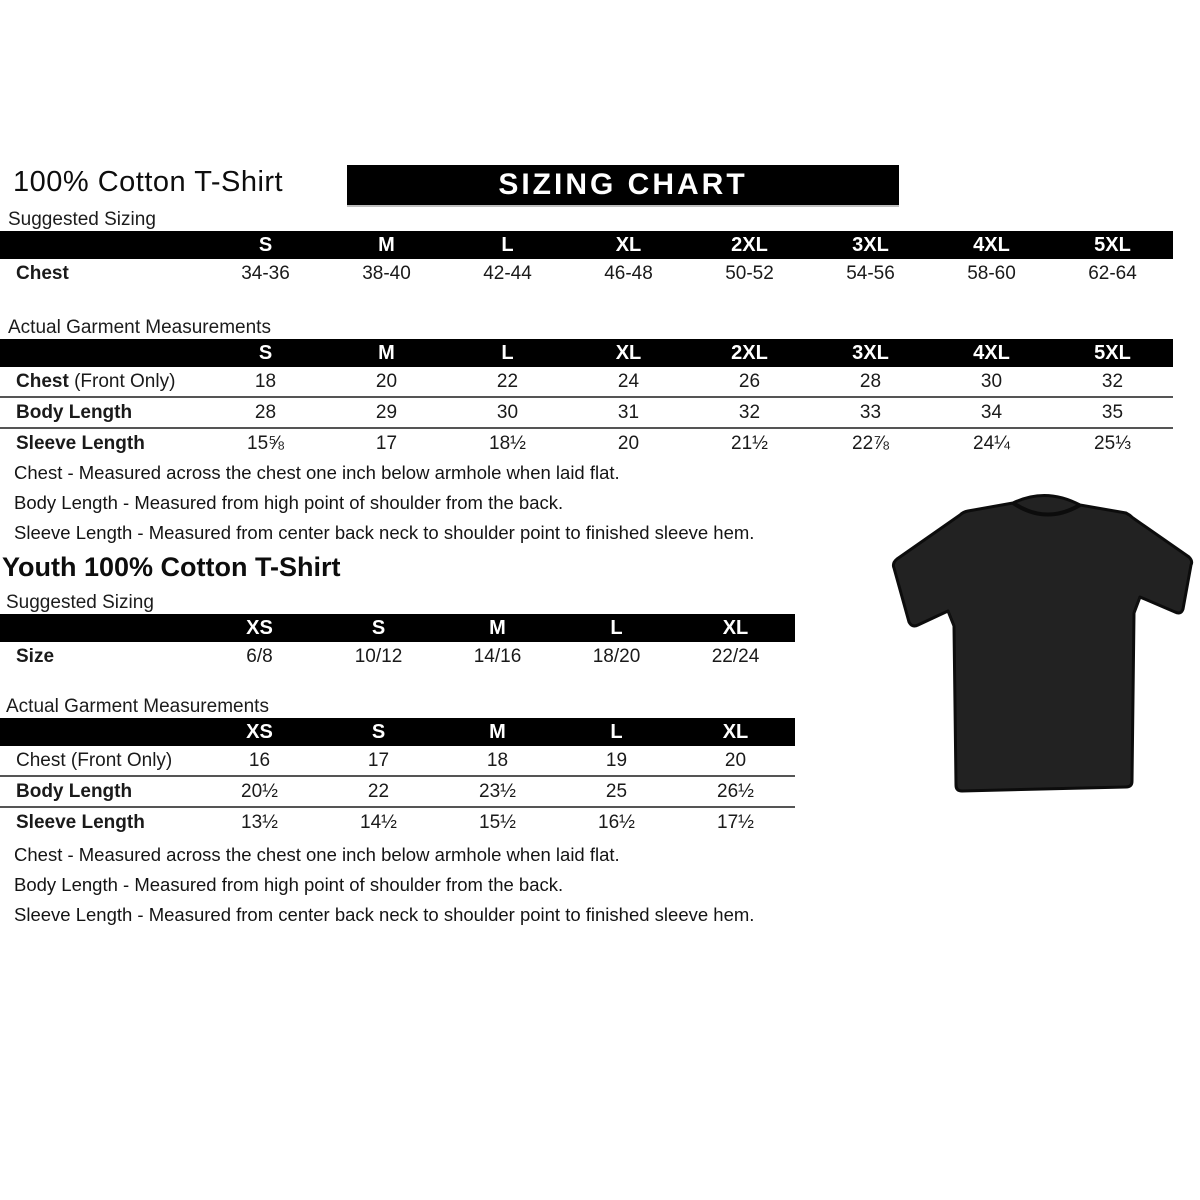  I want to click on measurement-cell: 58-60, so click(991, 273).